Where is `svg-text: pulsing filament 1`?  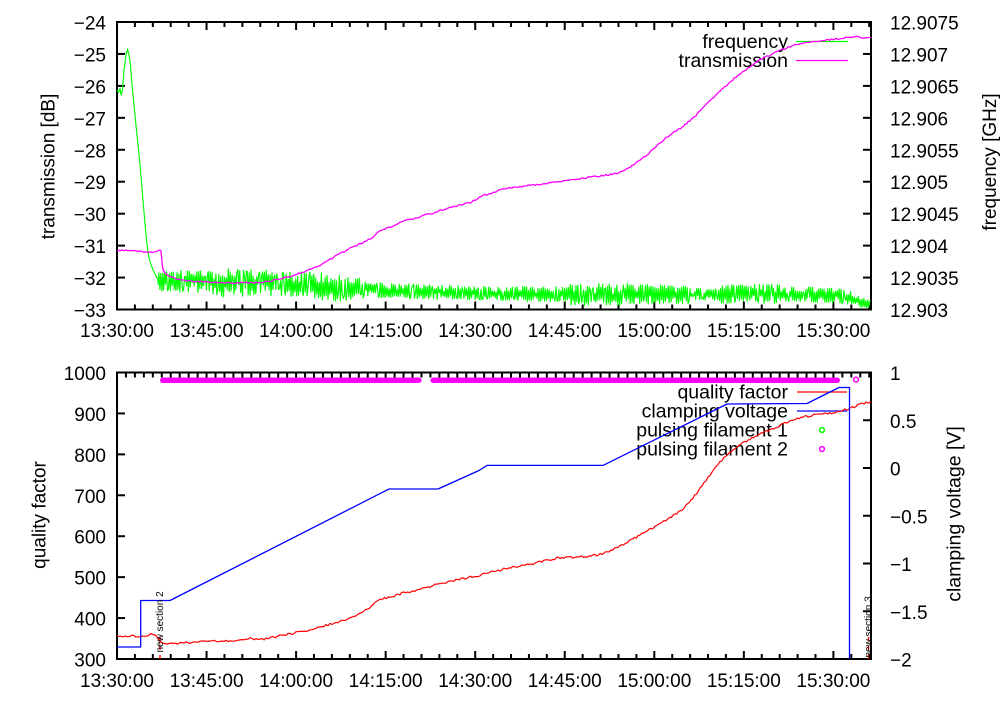
svg-text: pulsing filament 1 is located at coordinates (712, 431).